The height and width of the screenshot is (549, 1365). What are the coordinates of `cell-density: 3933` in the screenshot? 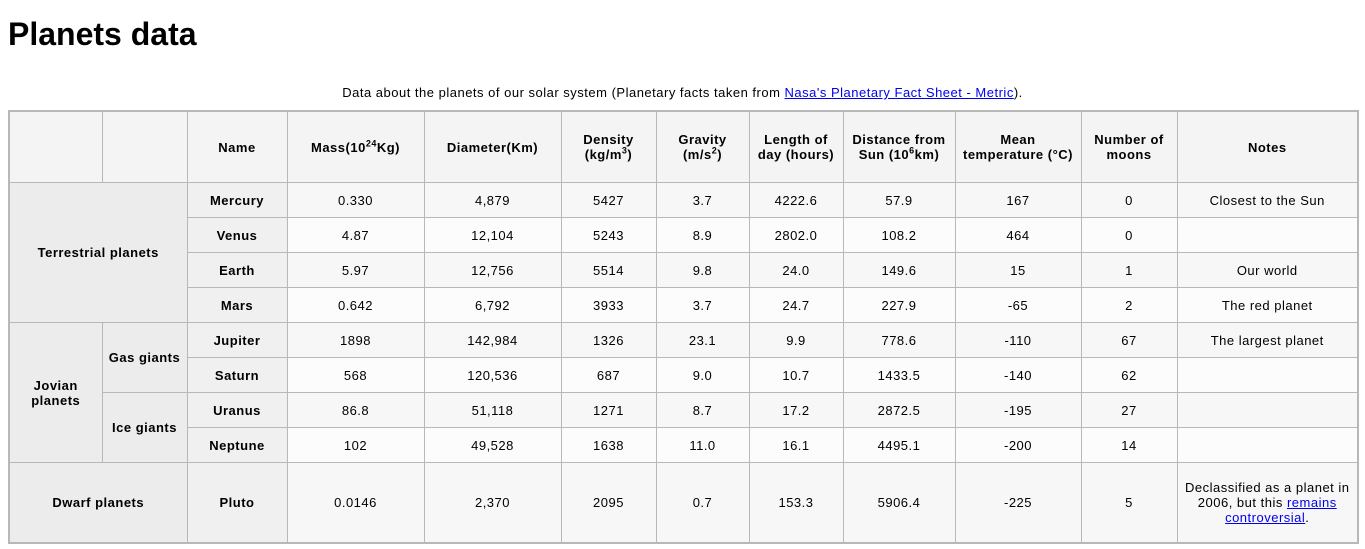 It's located at (608, 305).